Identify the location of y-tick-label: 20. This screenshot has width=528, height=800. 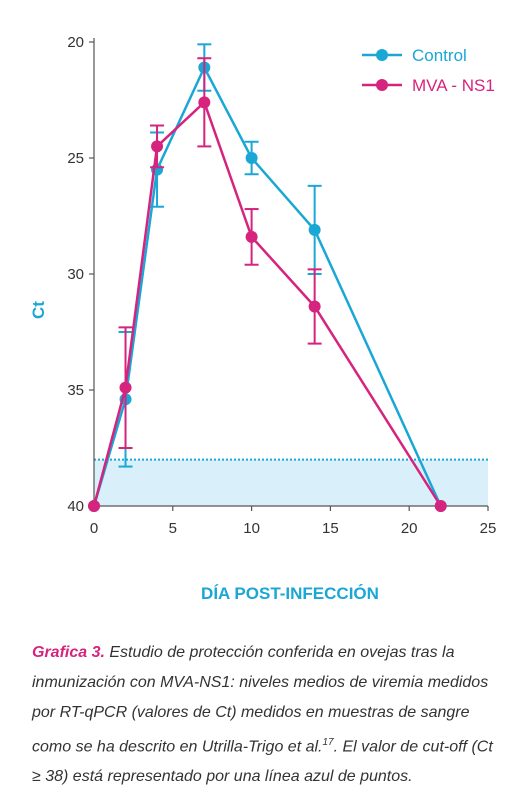
(75, 42).